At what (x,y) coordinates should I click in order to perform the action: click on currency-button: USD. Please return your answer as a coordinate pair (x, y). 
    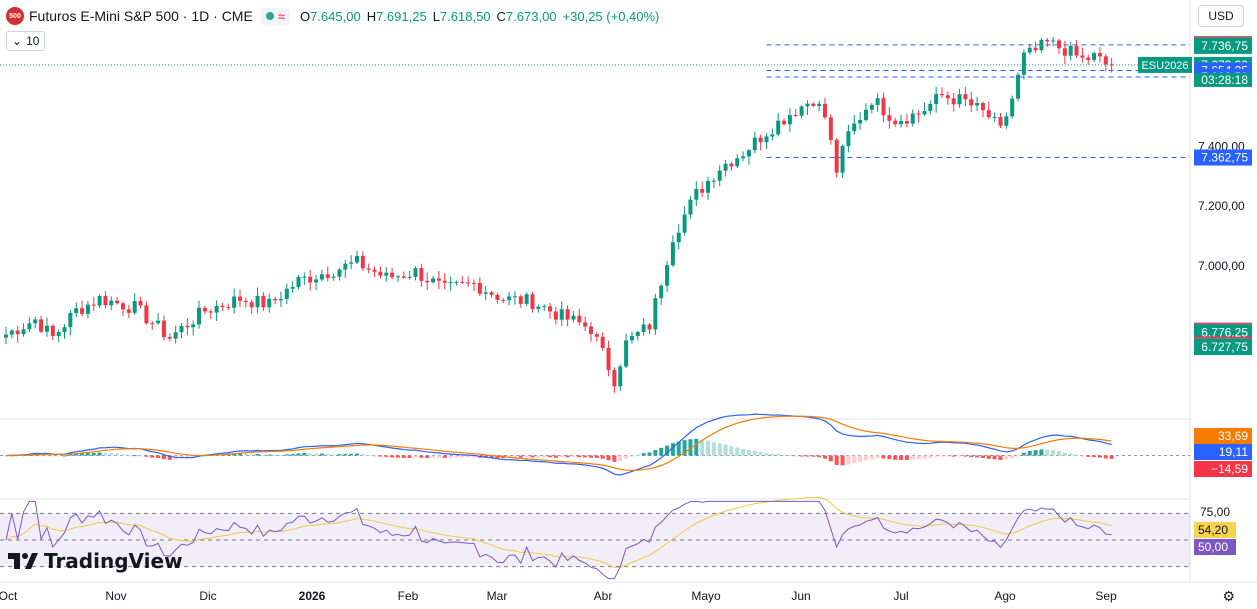
    Looking at the image, I should click on (1221, 16).